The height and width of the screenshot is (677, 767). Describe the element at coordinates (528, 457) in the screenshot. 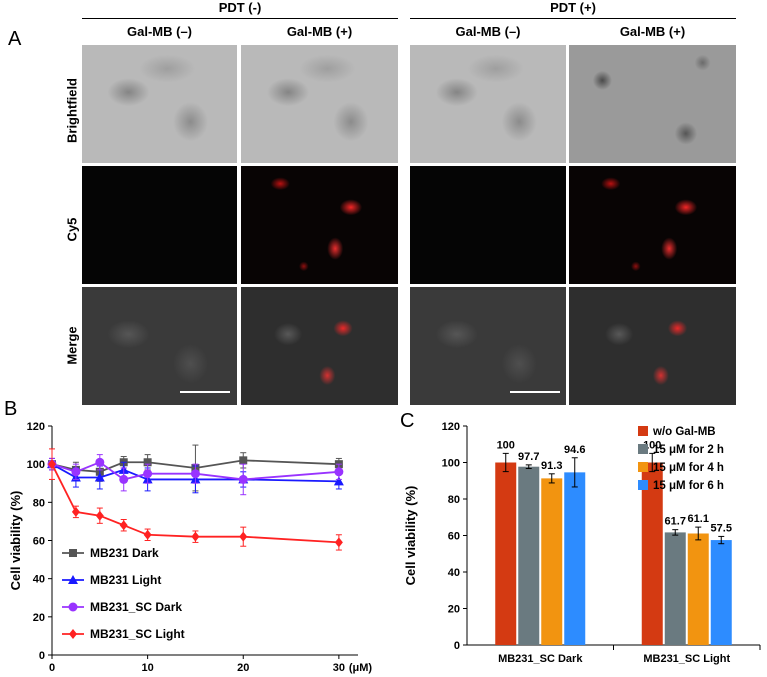

I see `data-label: 97.7` at that location.